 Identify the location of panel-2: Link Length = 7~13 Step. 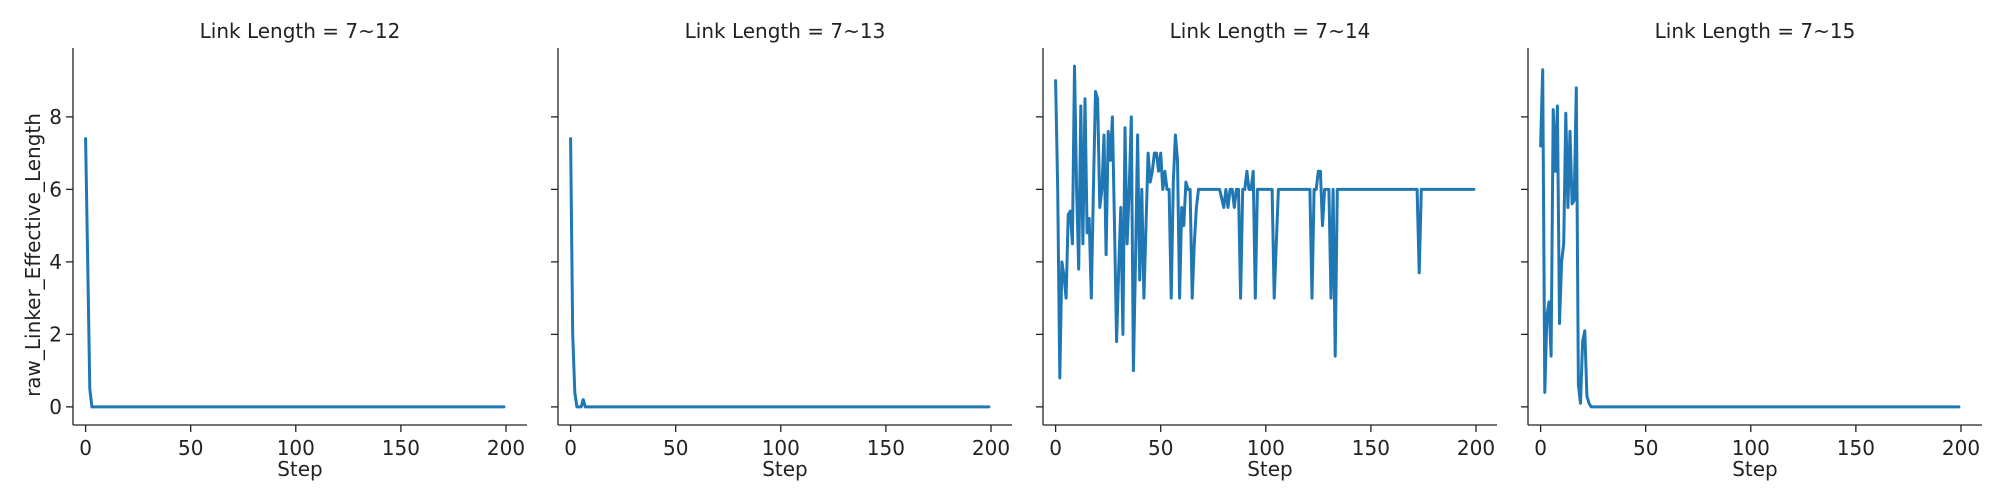
(785, 250).